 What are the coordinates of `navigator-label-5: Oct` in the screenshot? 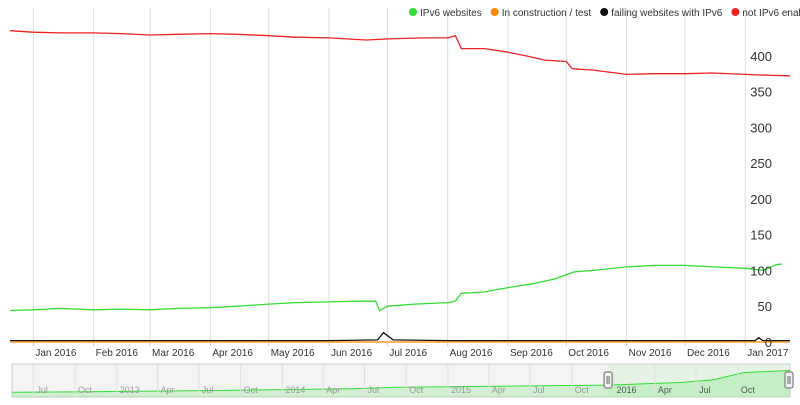 It's located at (251, 390).